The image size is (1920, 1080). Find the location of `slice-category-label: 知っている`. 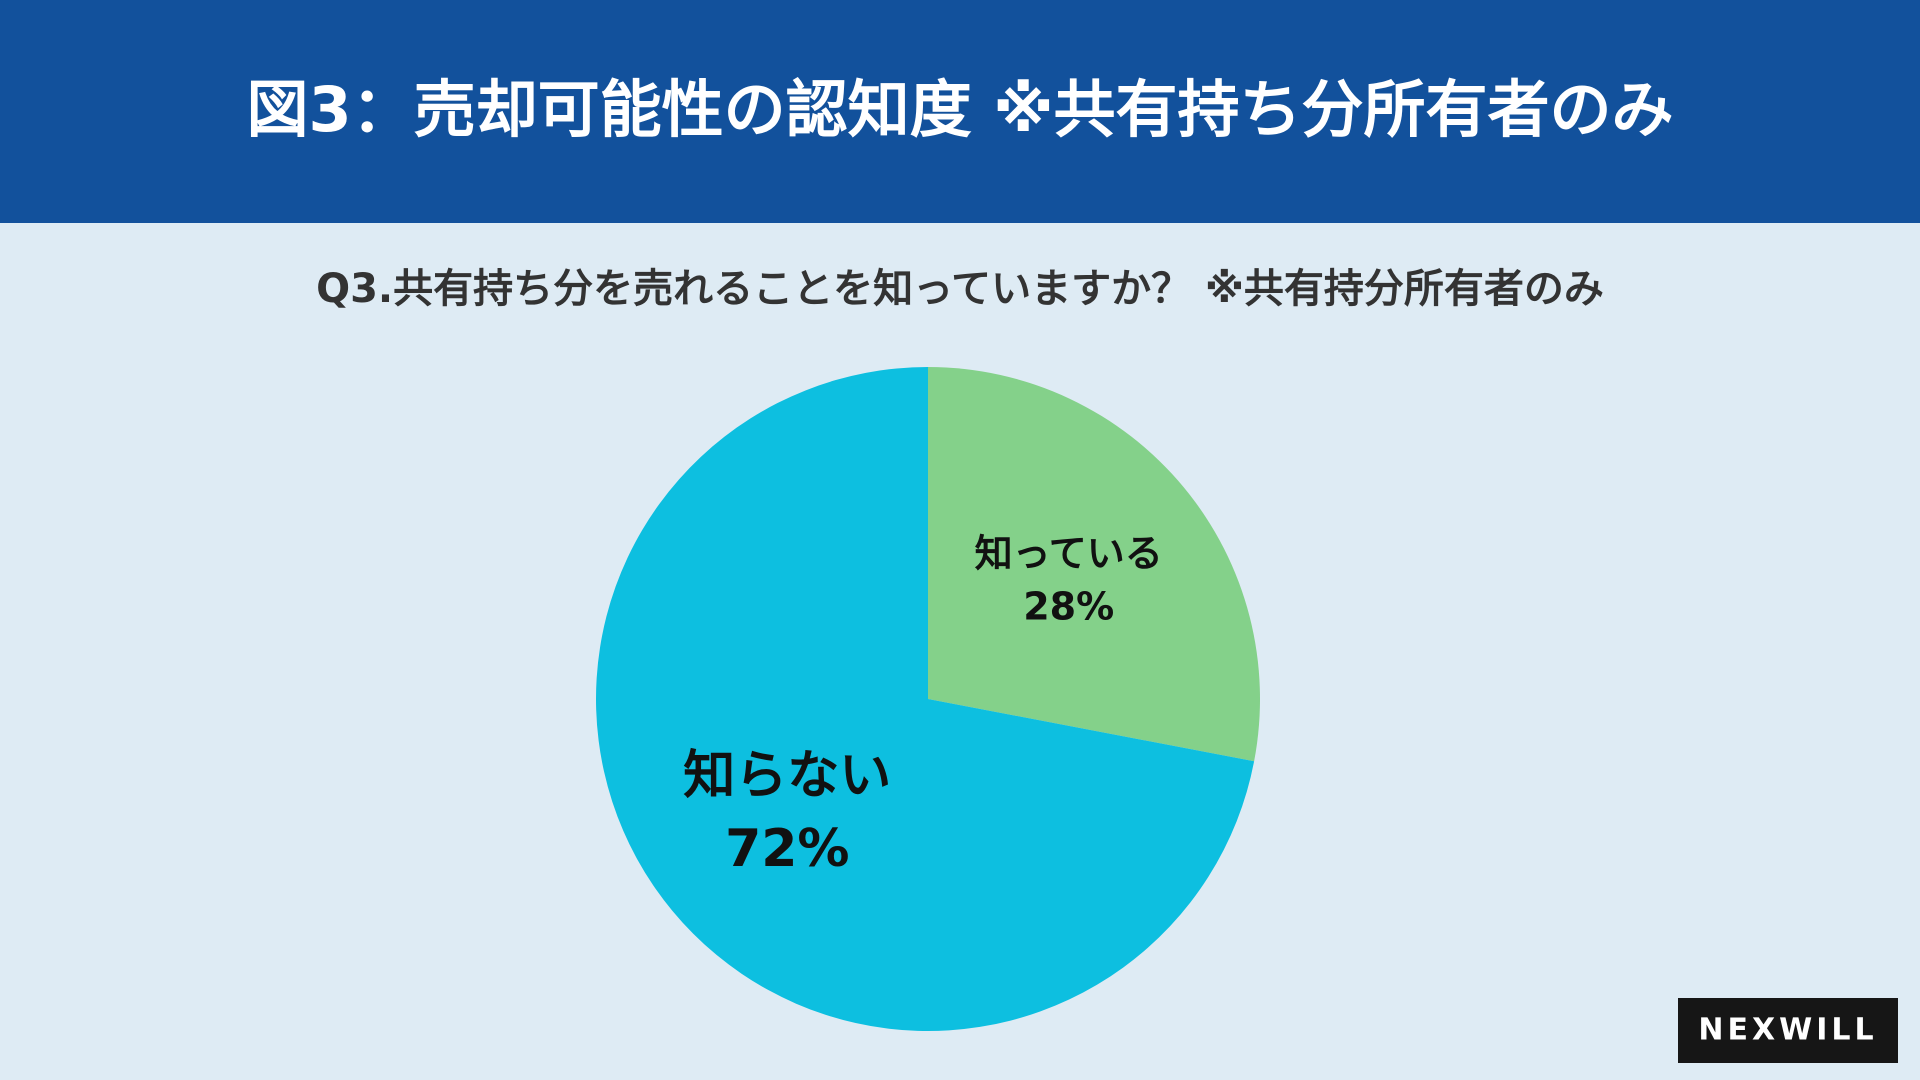

slice-category-label: 知っている is located at coordinates (1069, 554).